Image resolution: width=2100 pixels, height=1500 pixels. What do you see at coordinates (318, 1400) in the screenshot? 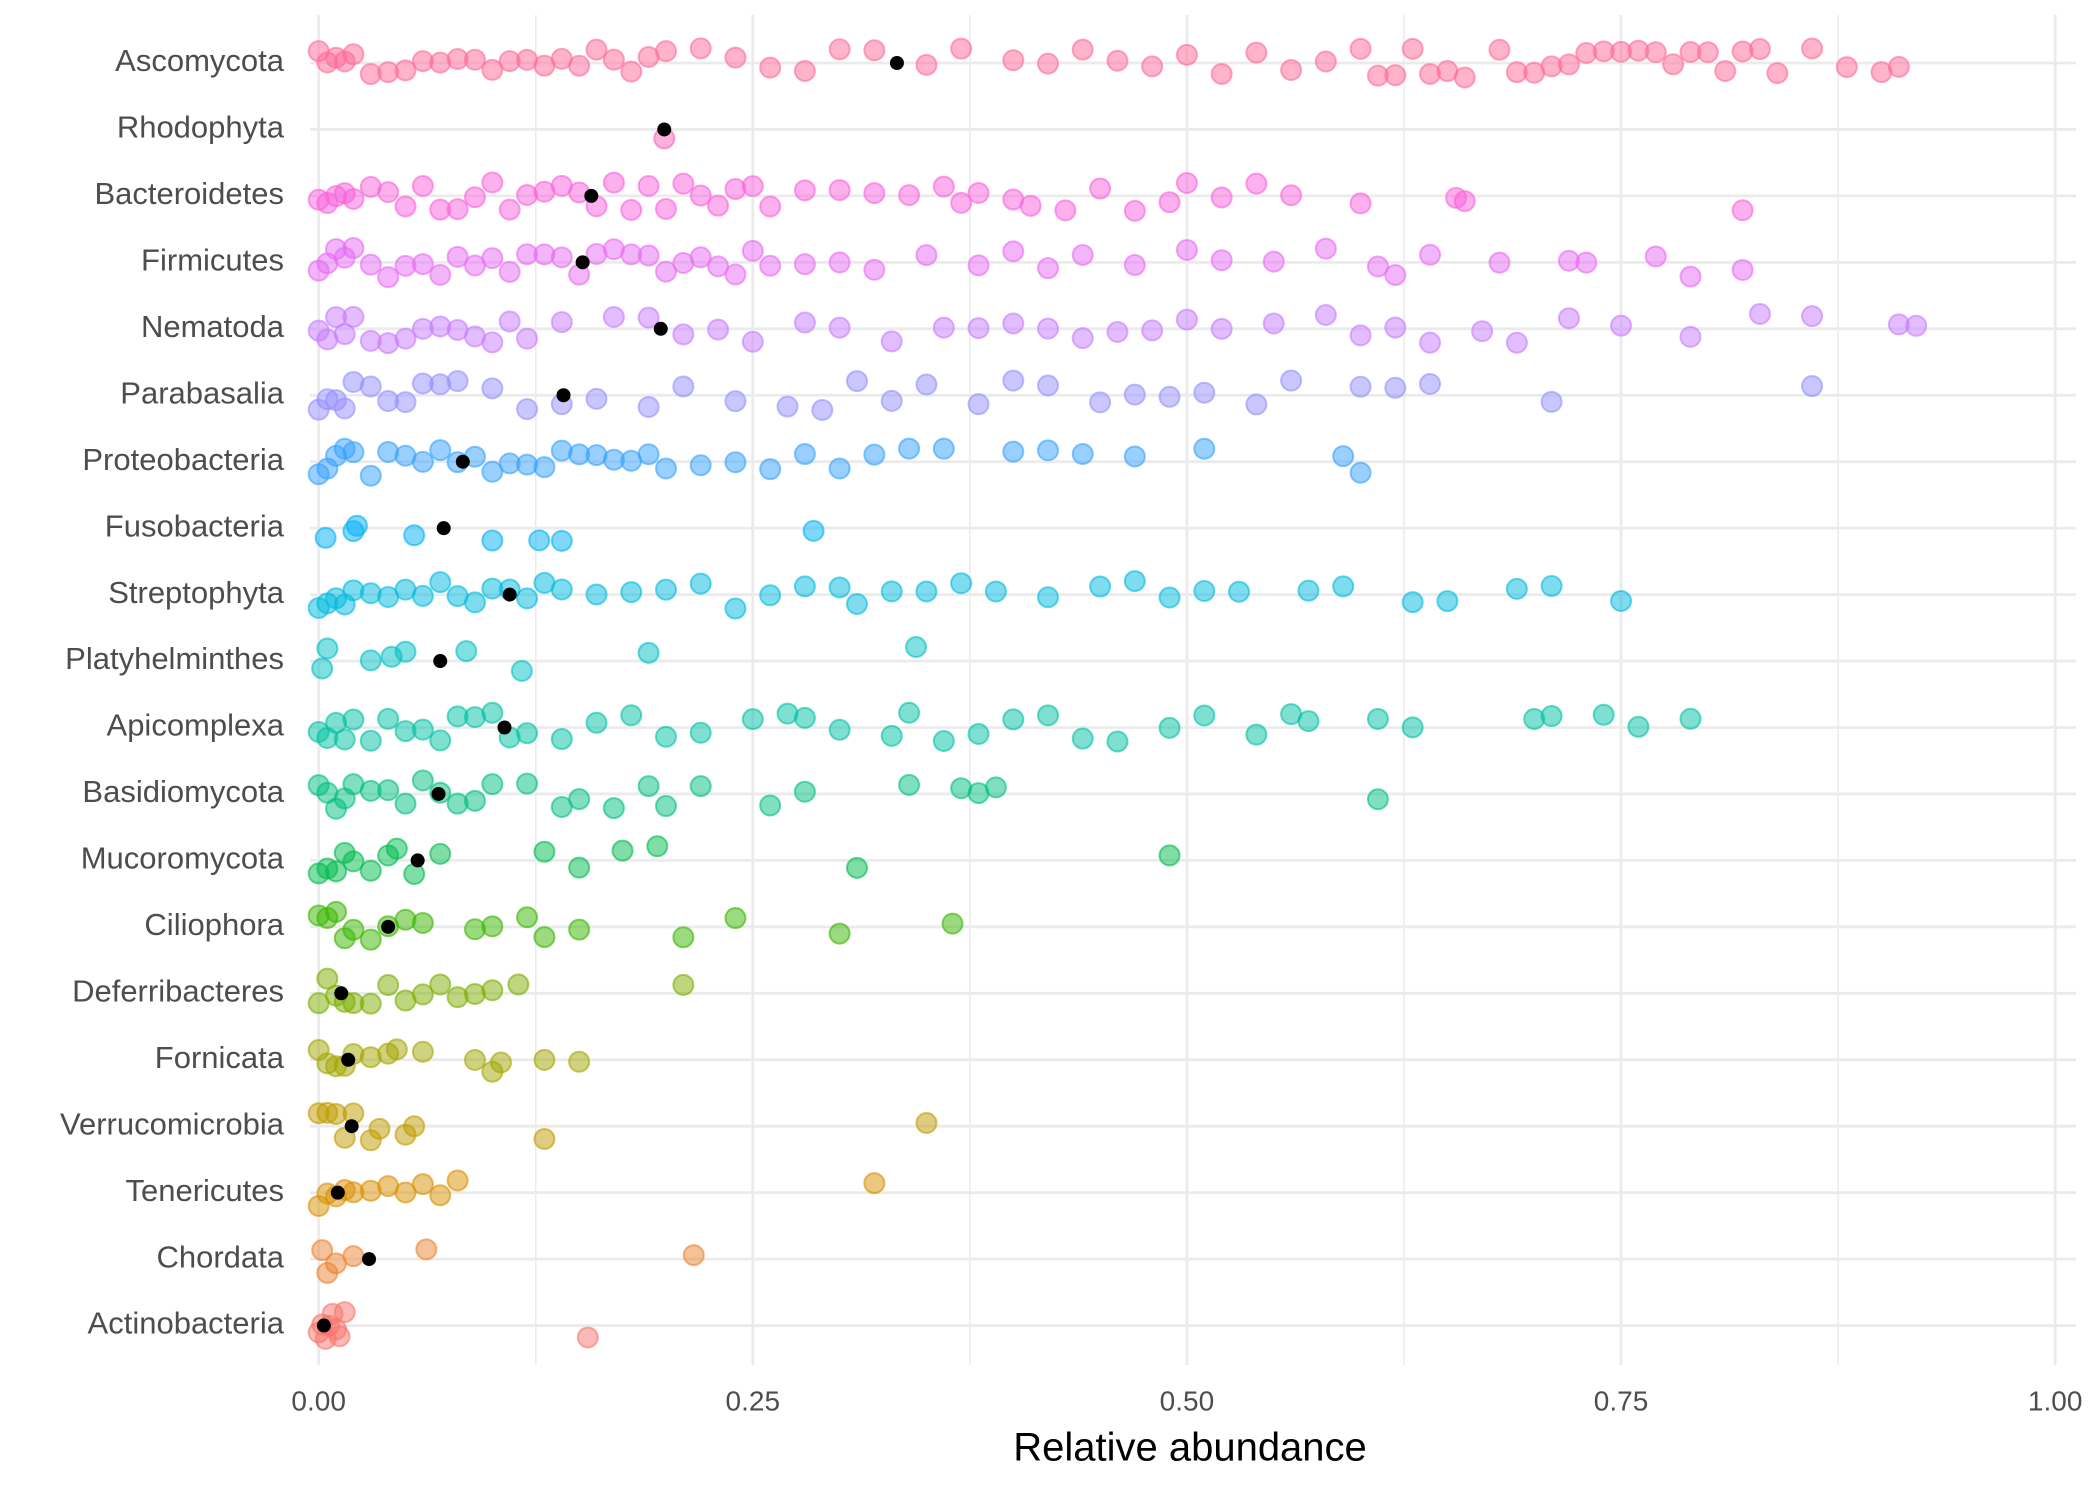
I see `x-tick-label: 0.00` at bounding box center [318, 1400].